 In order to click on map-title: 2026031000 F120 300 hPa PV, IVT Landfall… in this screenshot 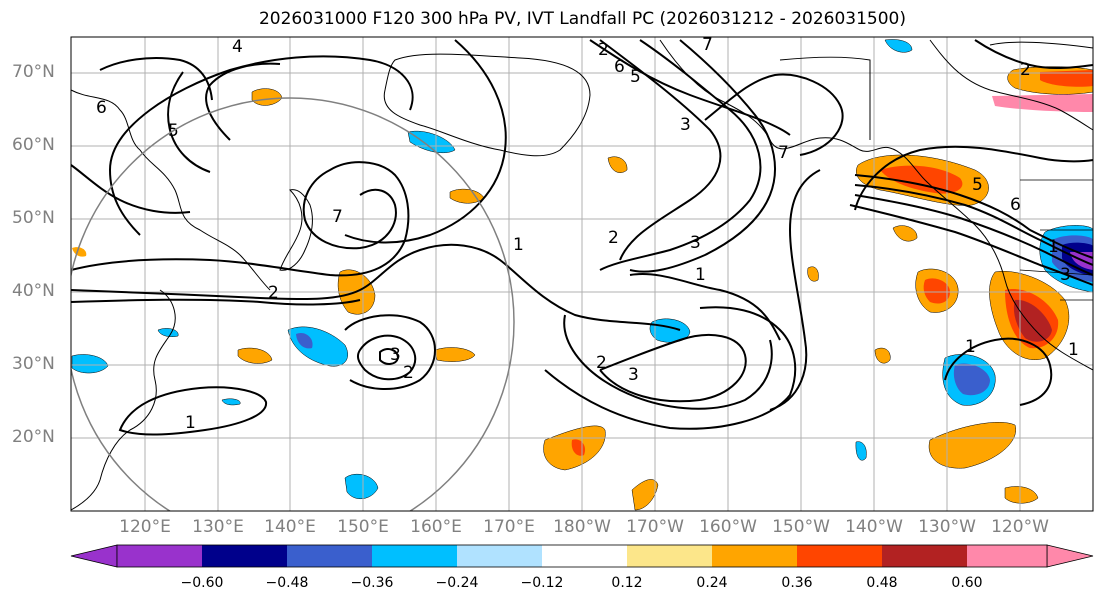, I will do `click(582, 19)`.